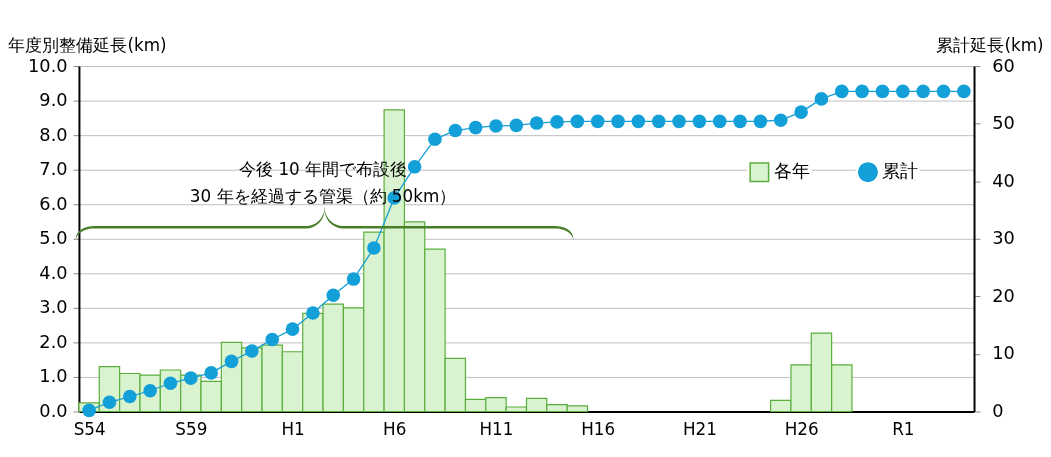 The height and width of the screenshot is (457, 1051). What do you see at coordinates (53, 341) in the screenshot?
I see `y-tick-label: 2.0` at bounding box center [53, 341].